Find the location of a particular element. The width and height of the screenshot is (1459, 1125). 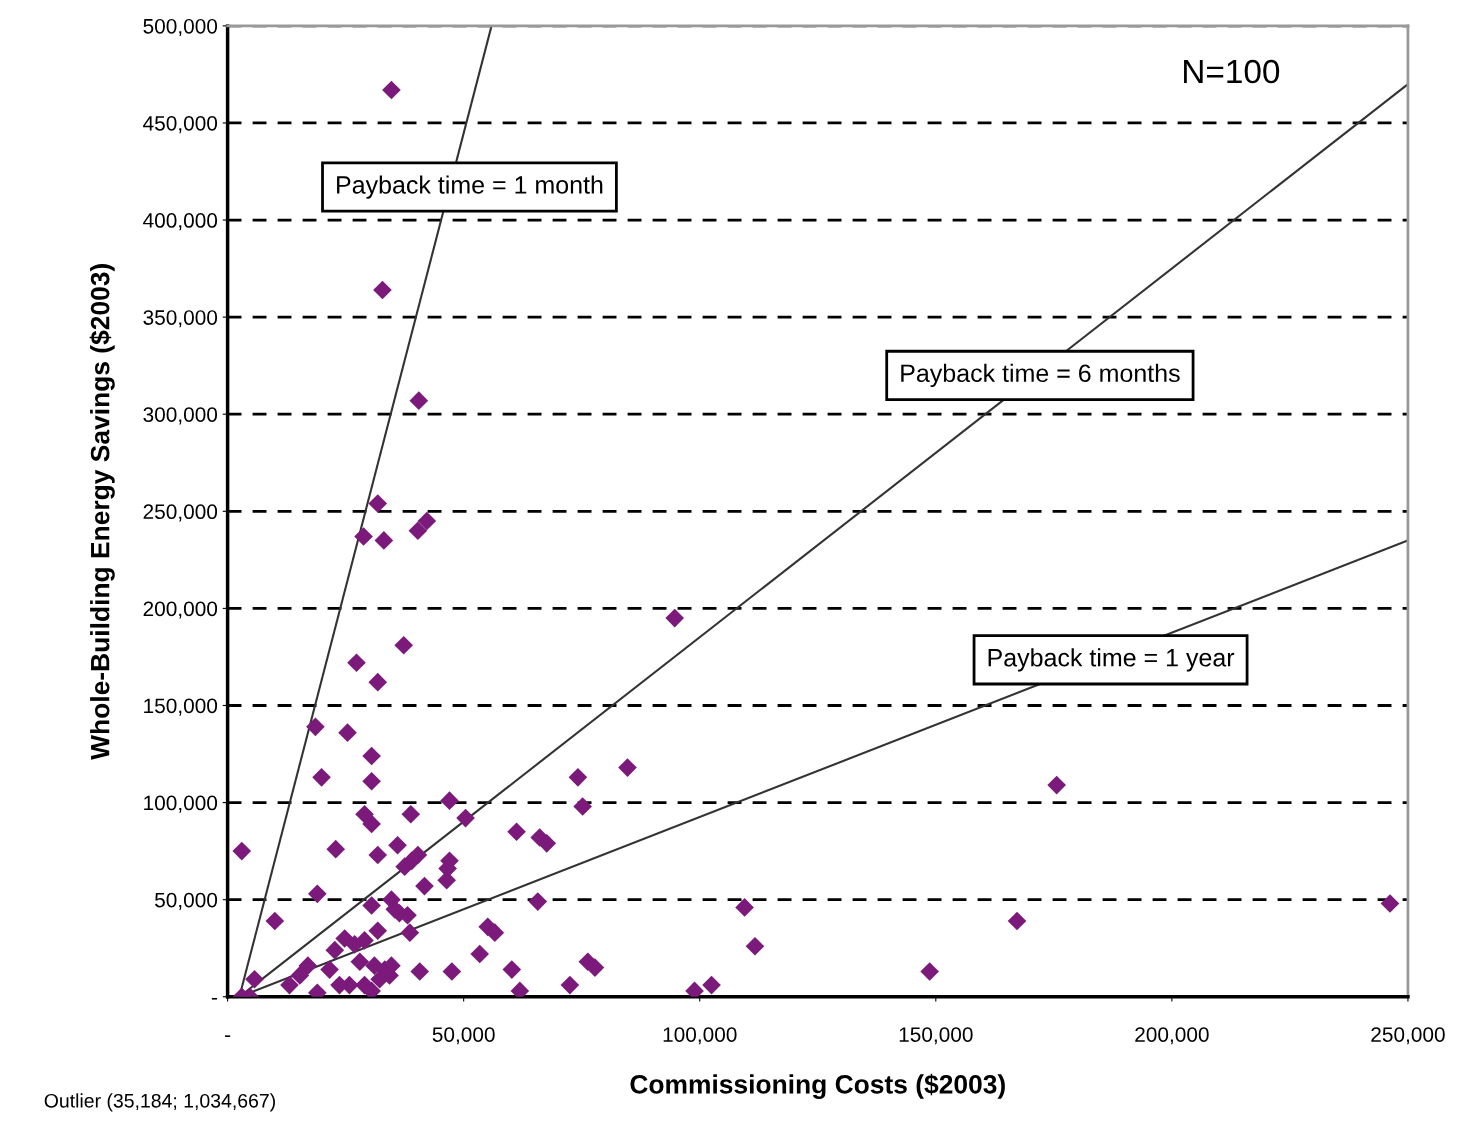

y-tick-label: 150,000 is located at coordinates (181, 707).